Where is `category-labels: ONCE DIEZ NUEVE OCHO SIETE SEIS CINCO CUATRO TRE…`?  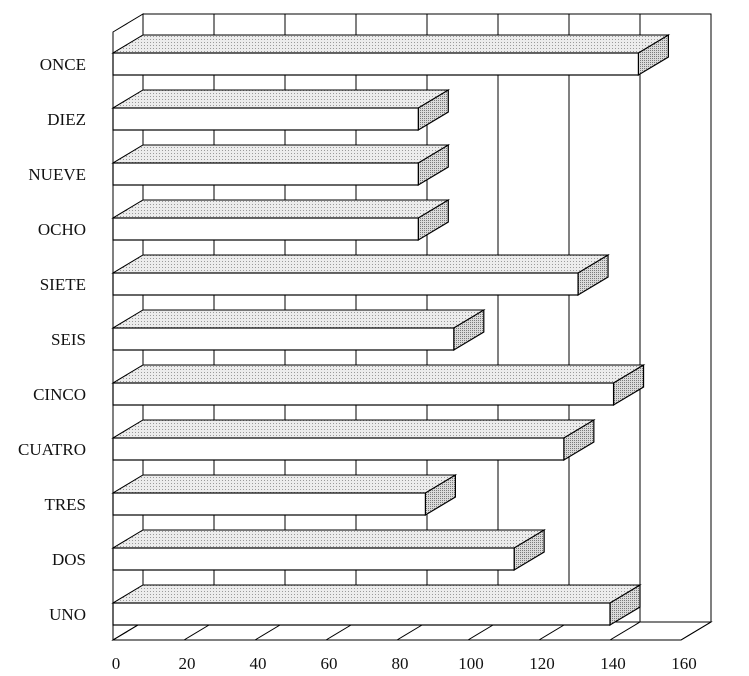
category-labels: ONCE DIEZ NUEVE OCHO SIETE SEIS CINCO CUATRO TRE… is located at coordinates (52, 339).